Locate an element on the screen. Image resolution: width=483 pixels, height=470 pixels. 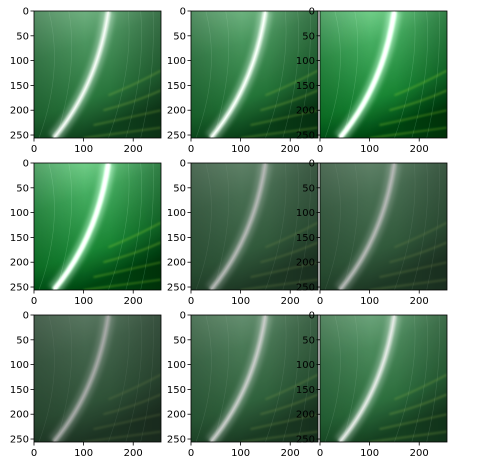
panel-3: 0 100 200 0 50 100 150 200 250 is located at coordinates (372, 81).